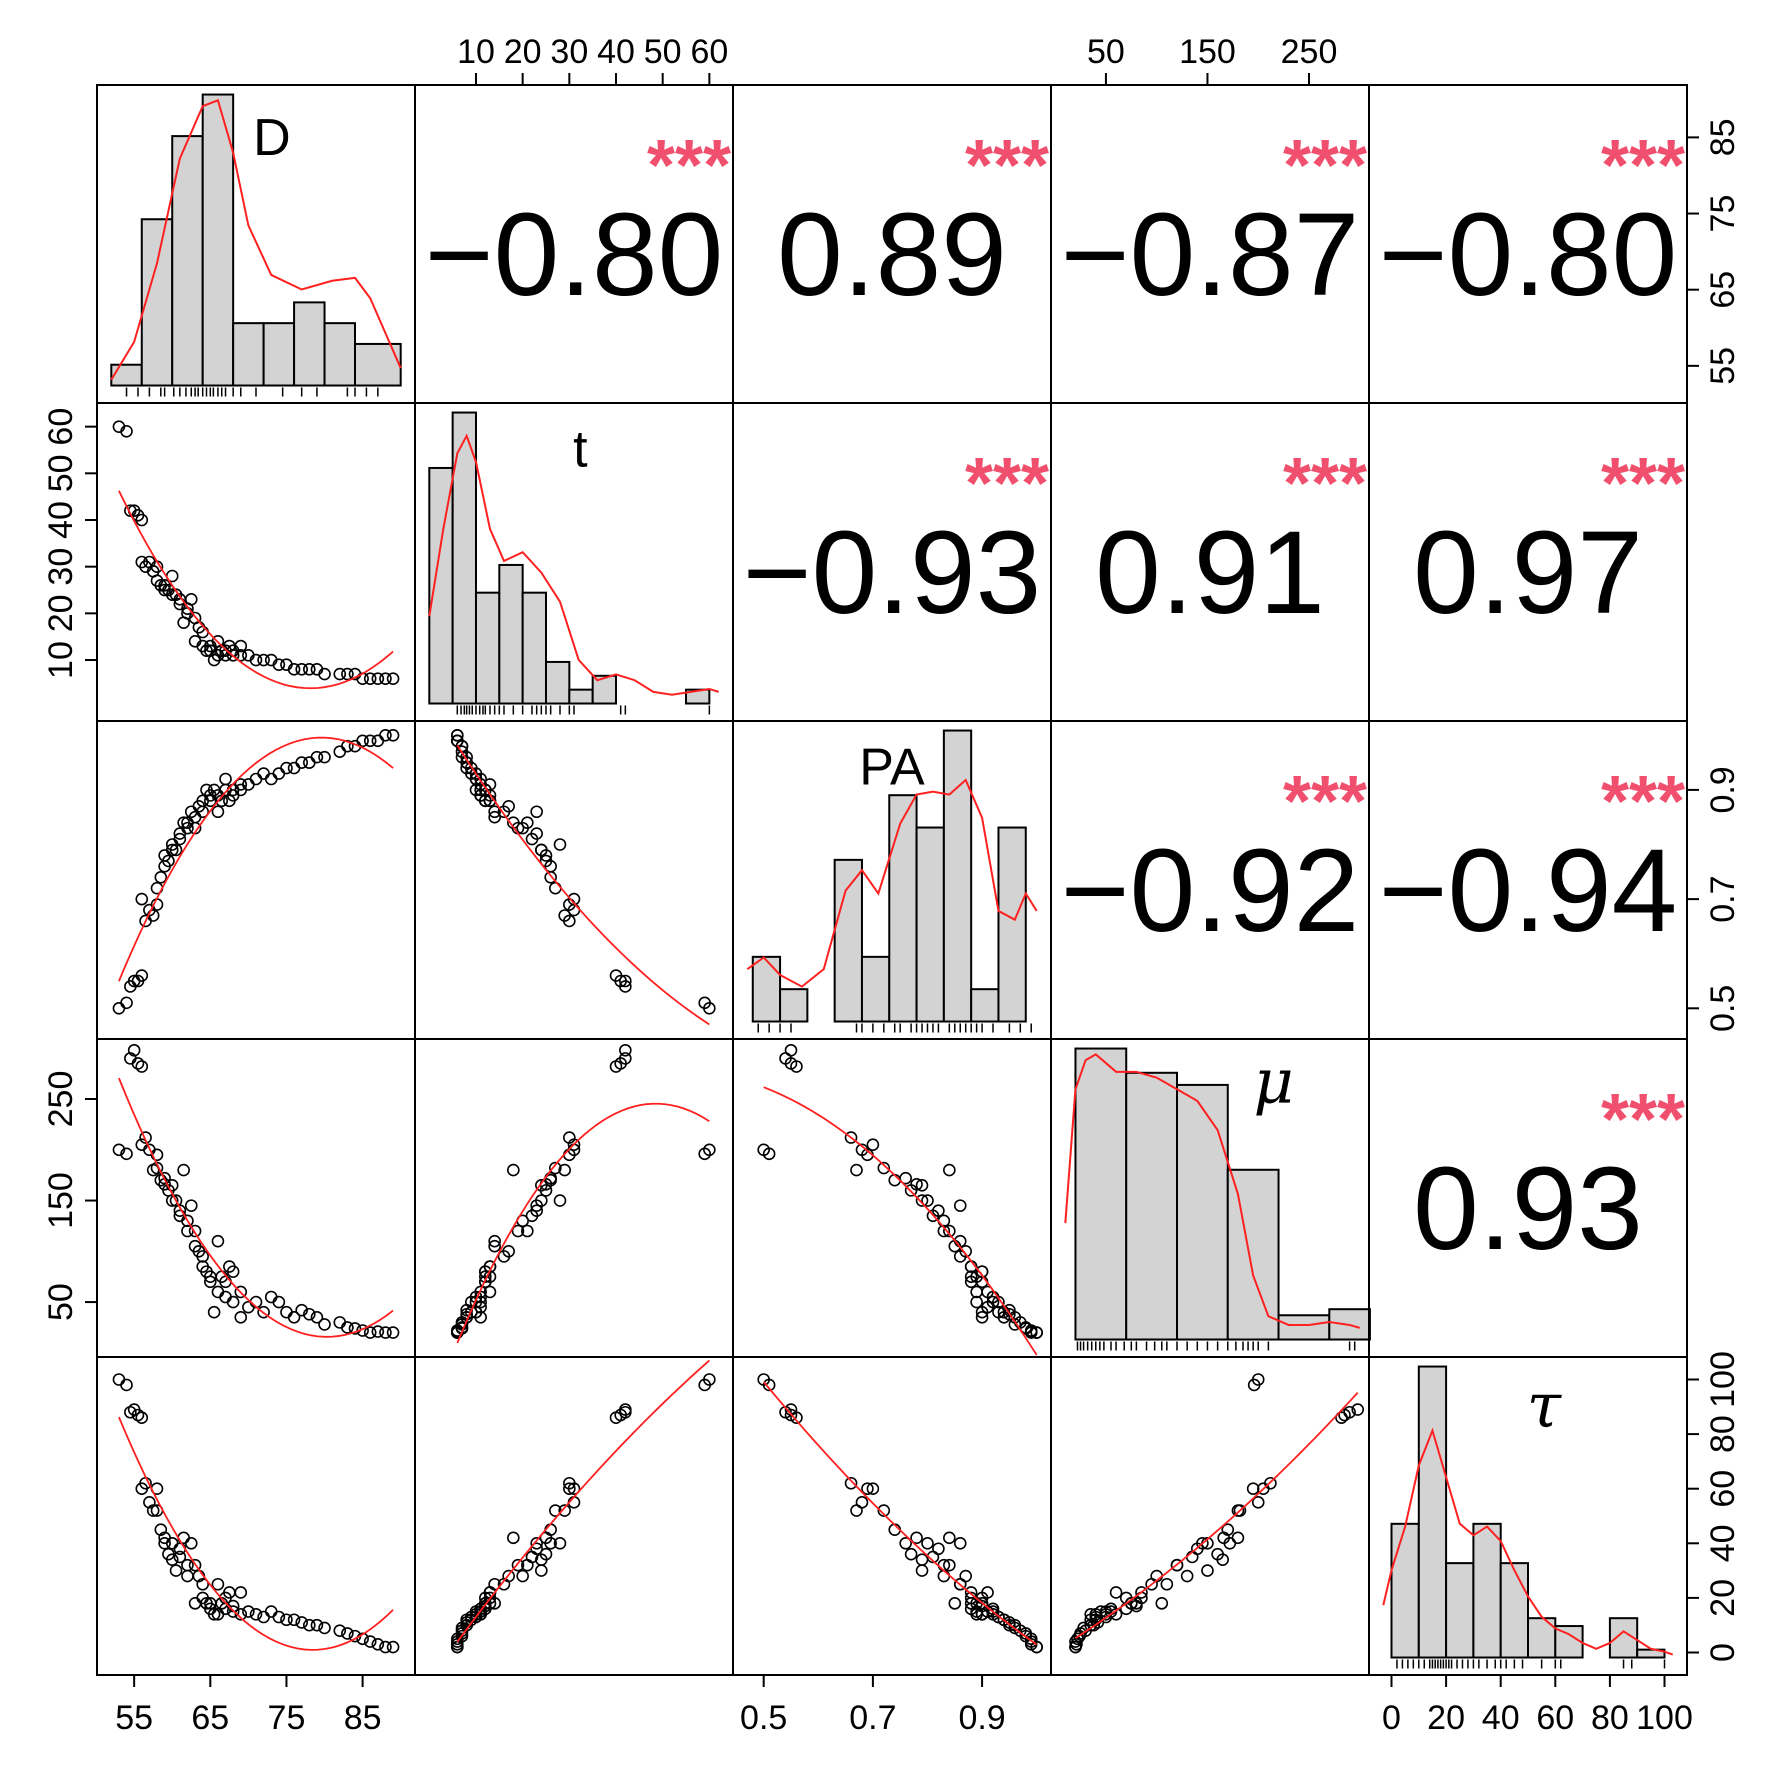  I want to click on tick-label: 65, so click(1723, 290).